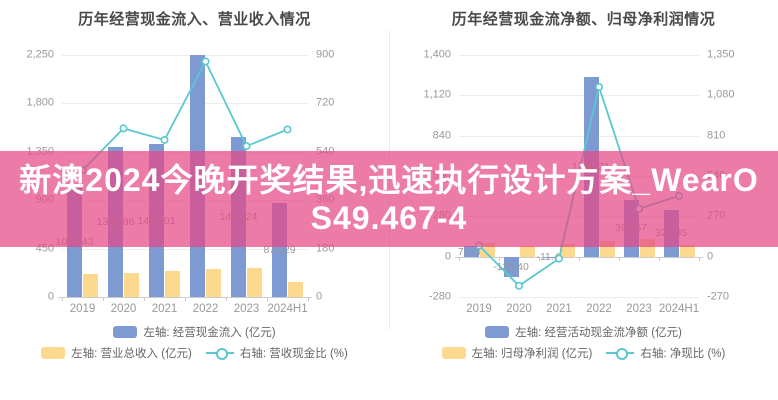 This screenshot has width=778, height=400. What do you see at coordinates (583, 19) in the screenshot?
I see `chart-title: 历年经营现金流净额、归母净利润情况` at bounding box center [583, 19].